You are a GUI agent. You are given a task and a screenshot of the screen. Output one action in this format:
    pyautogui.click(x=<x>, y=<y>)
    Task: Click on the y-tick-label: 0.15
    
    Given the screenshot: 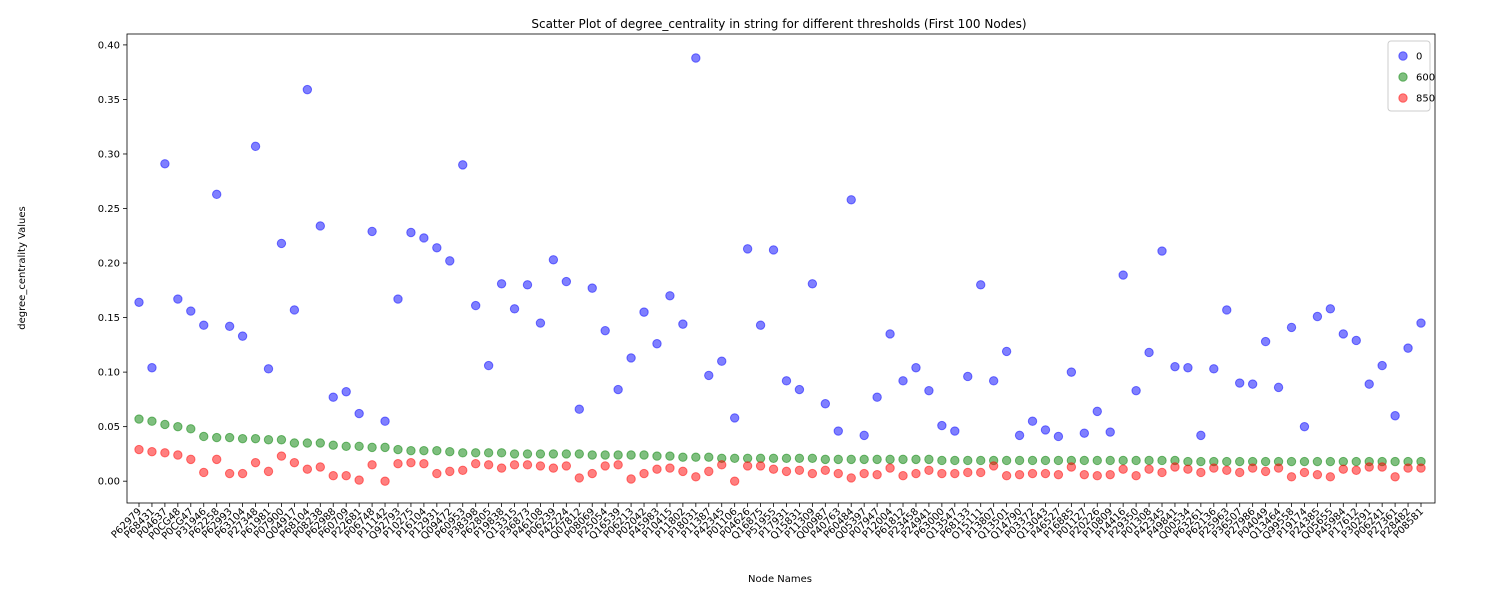 What is the action you would take?
    pyautogui.click(x=109, y=318)
    